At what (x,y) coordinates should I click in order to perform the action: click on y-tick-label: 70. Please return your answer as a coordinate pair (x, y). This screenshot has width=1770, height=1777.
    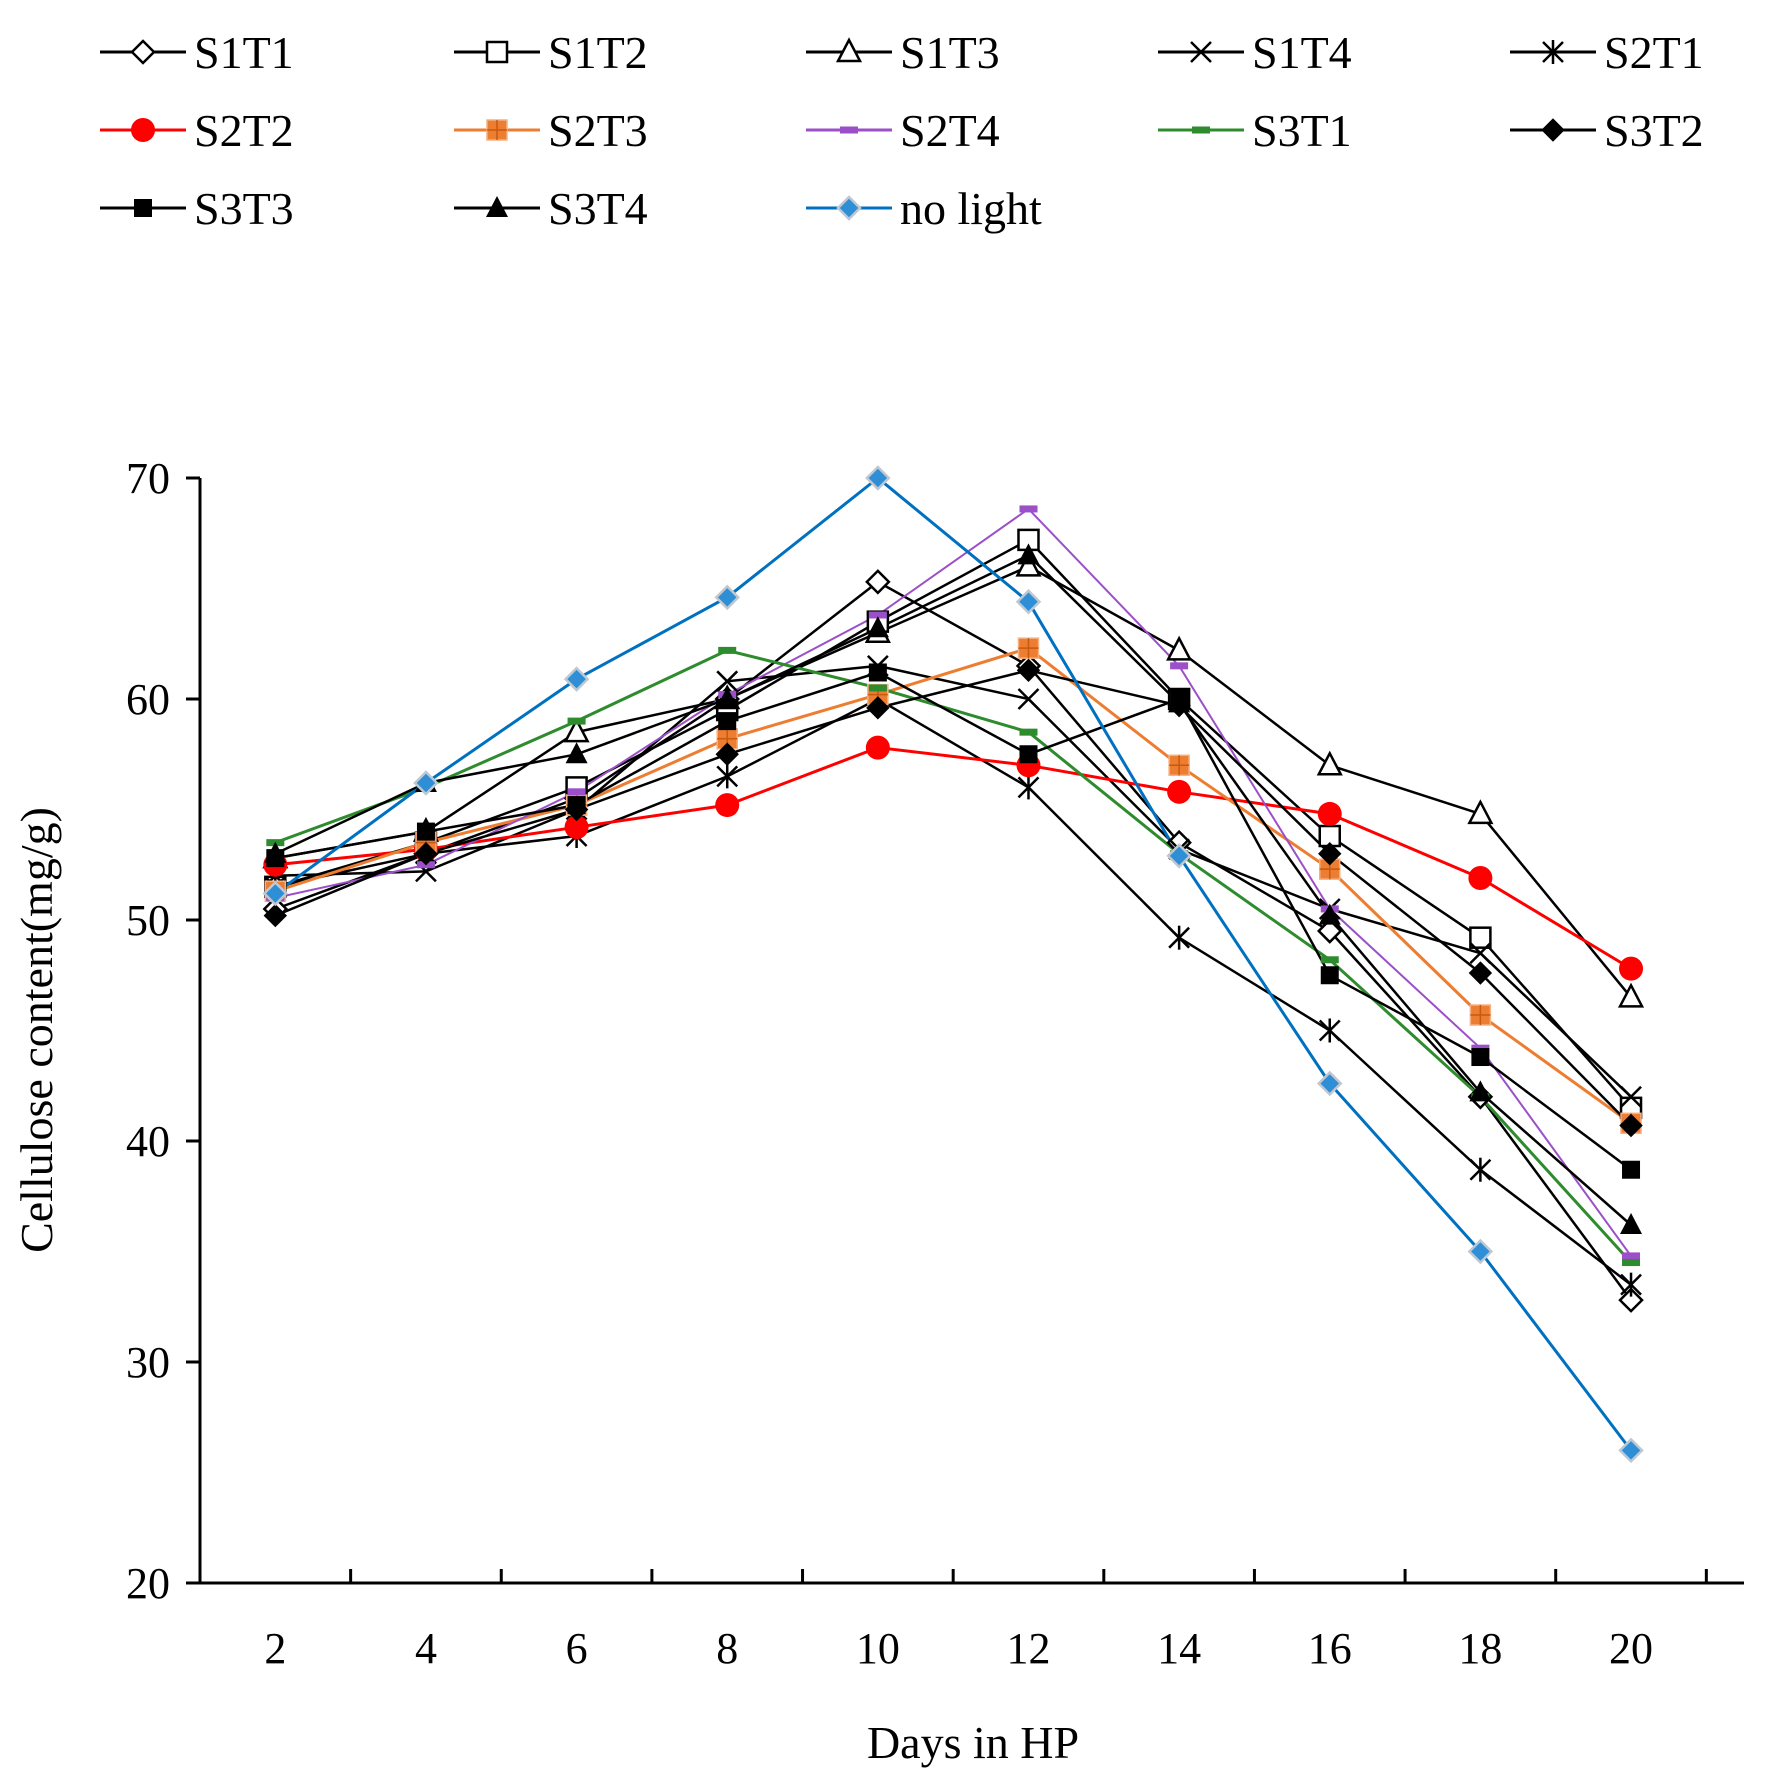
    Looking at the image, I should click on (148, 478).